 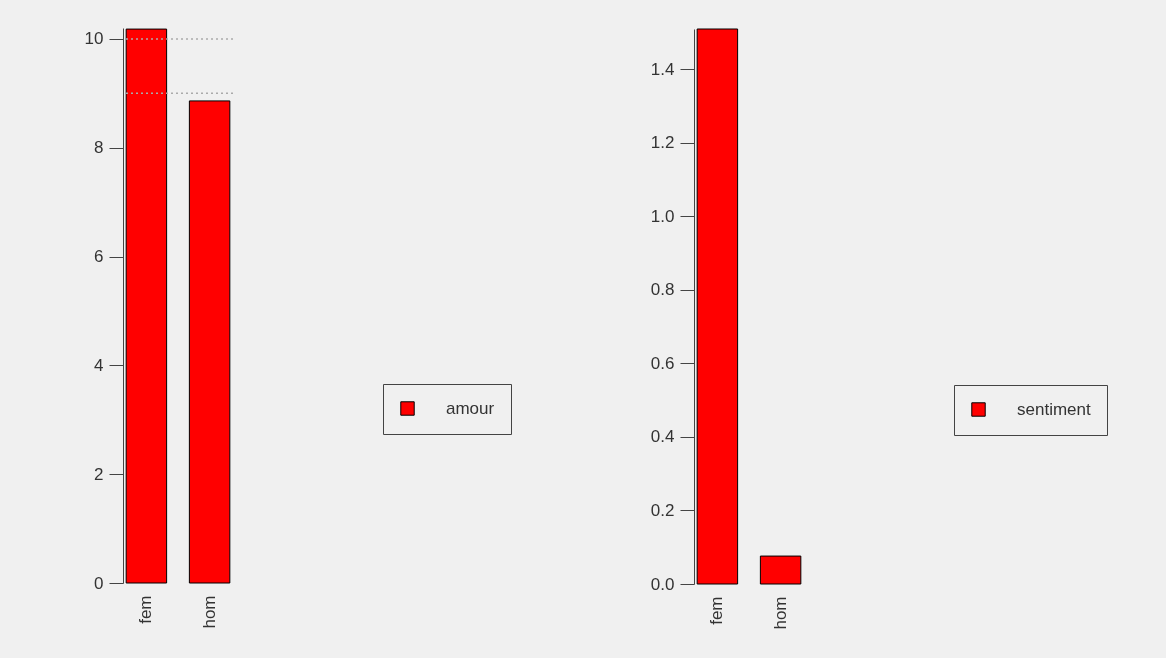 What do you see at coordinates (99, 474) in the screenshot?
I see `y-tick-label: 2` at bounding box center [99, 474].